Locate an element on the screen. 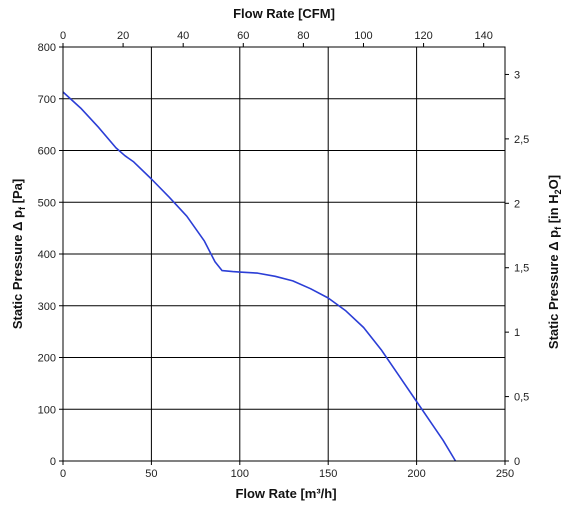  top-tick-label: 80 is located at coordinates (303, 36).